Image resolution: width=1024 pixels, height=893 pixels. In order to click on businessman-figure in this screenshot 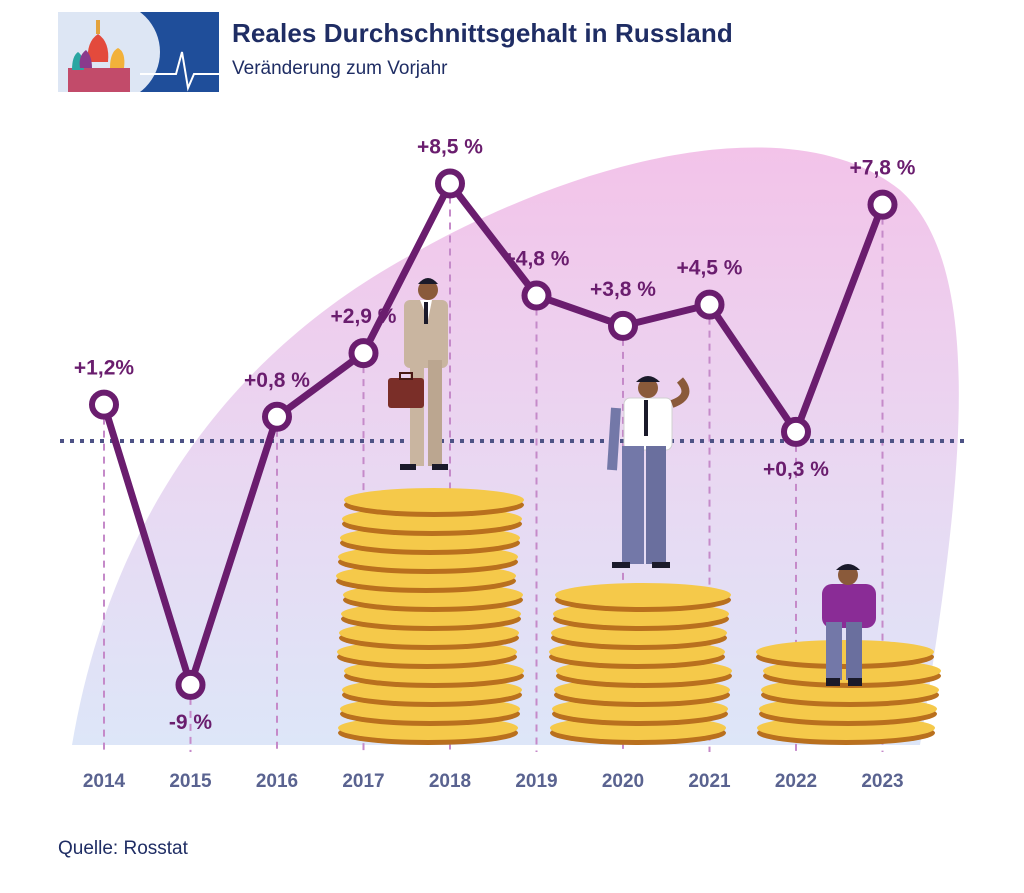, I will do `click(418, 374)`.